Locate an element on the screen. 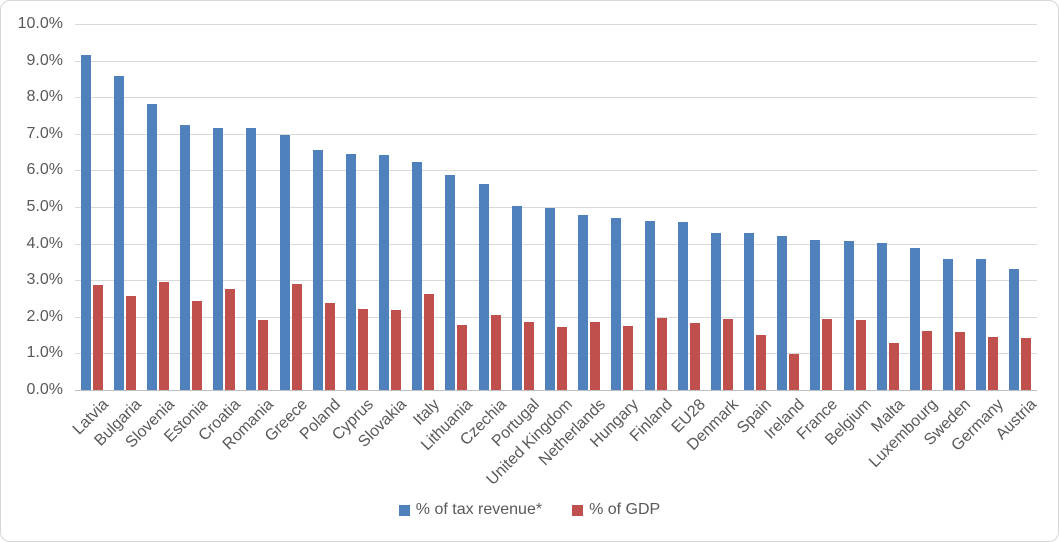  bar-of-tax-revenue-germany is located at coordinates (981, 324).